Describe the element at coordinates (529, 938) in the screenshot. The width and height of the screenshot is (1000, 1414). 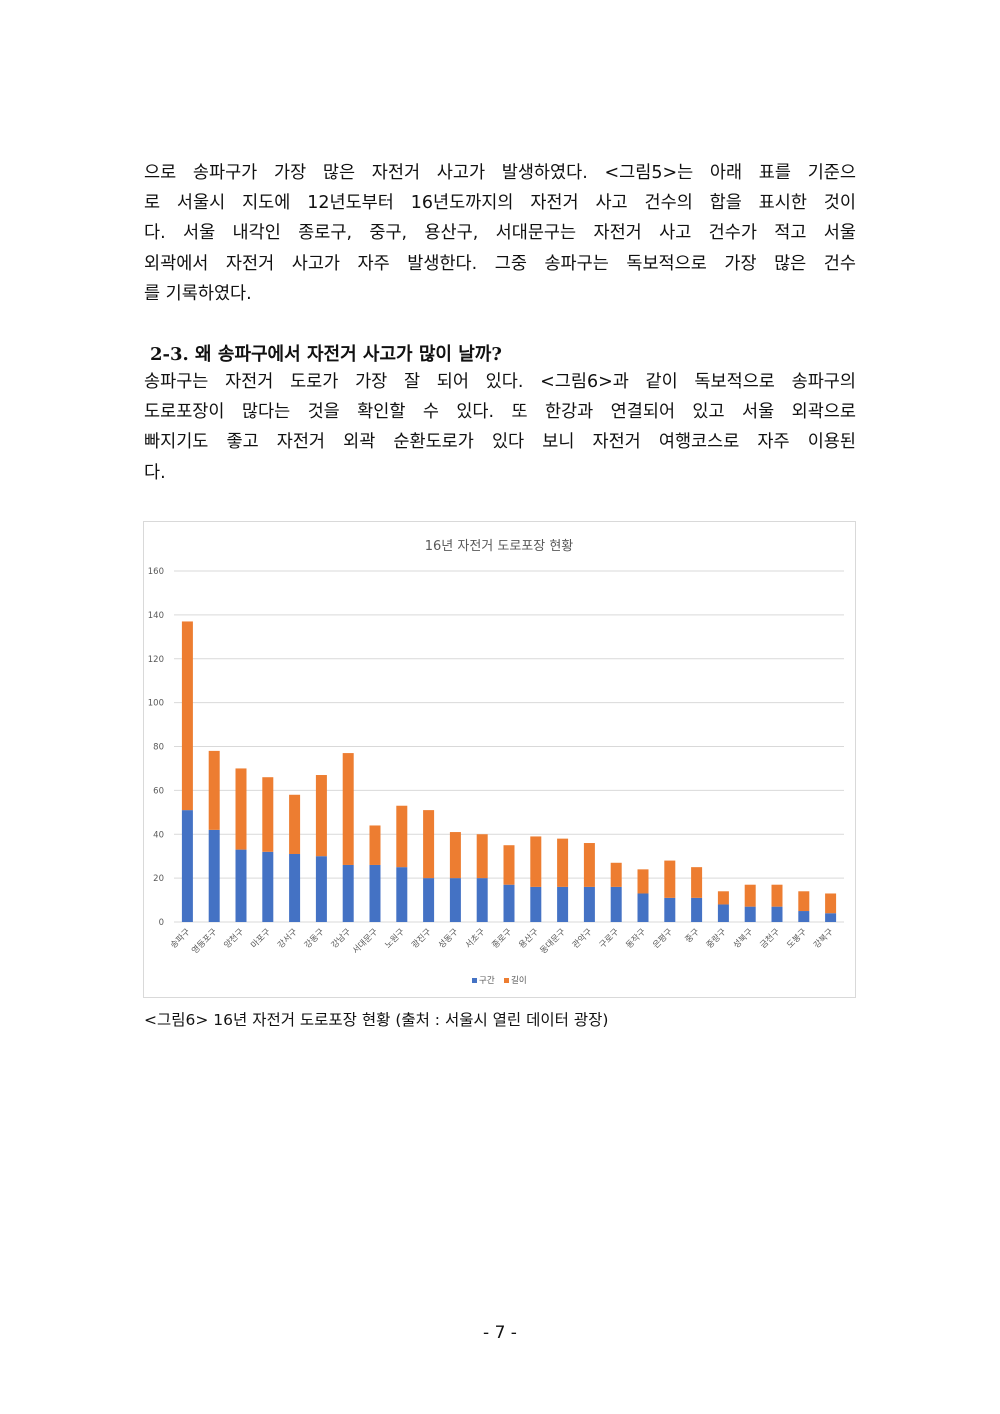
I see `x-tick-label: 용산구` at that location.